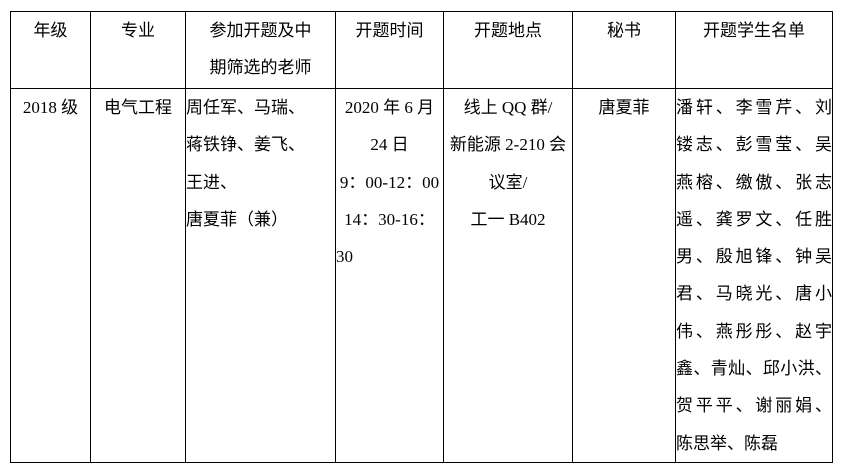 The image size is (841, 472). Describe the element at coordinates (389, 182) in the screenshot. I see `time-line: 9：00-12：00` at that location.